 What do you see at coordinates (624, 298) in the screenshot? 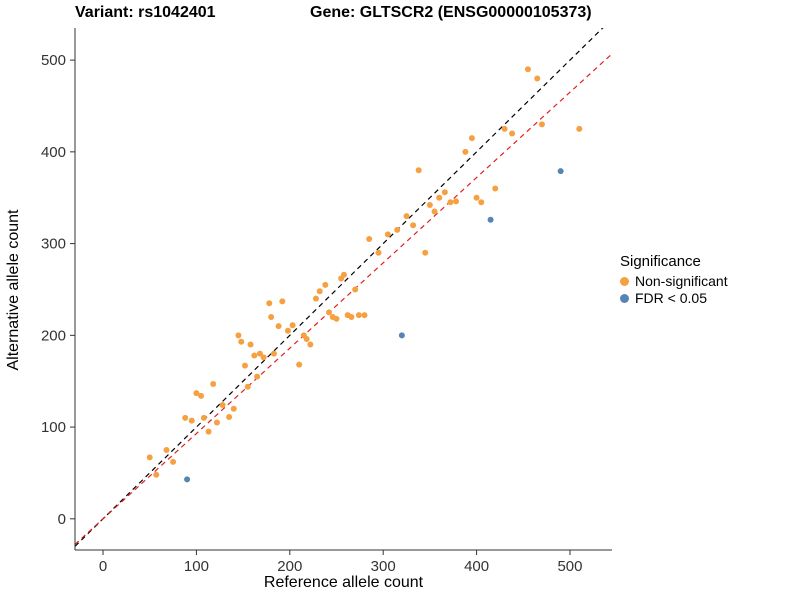
I see `fdr-dot-icon` at bounding box center [624, 298].